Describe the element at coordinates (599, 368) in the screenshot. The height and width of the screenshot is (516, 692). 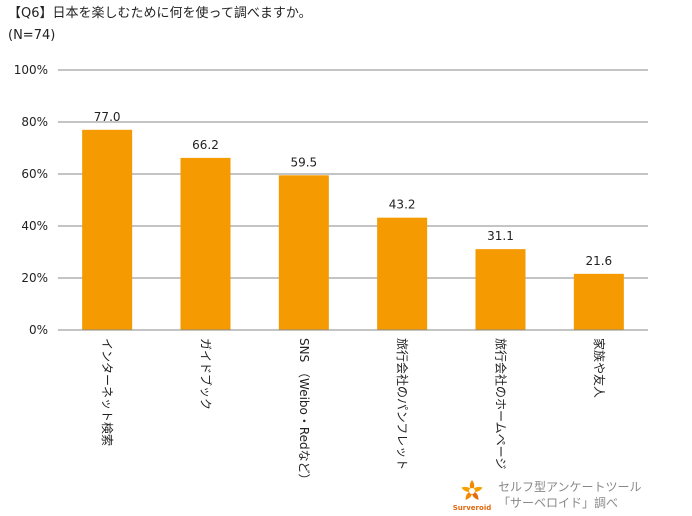
I see `x-category-label: 家族や友人` at that location.